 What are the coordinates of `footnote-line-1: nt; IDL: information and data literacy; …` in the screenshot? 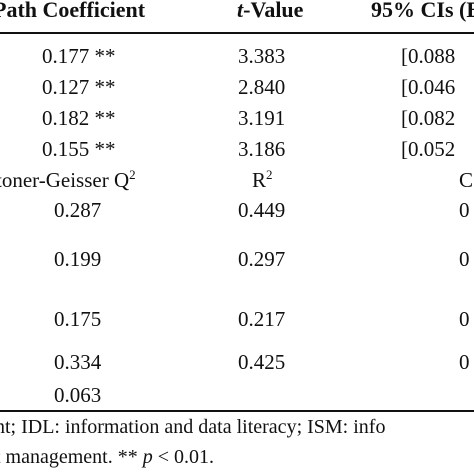 It's located at (193, 427).